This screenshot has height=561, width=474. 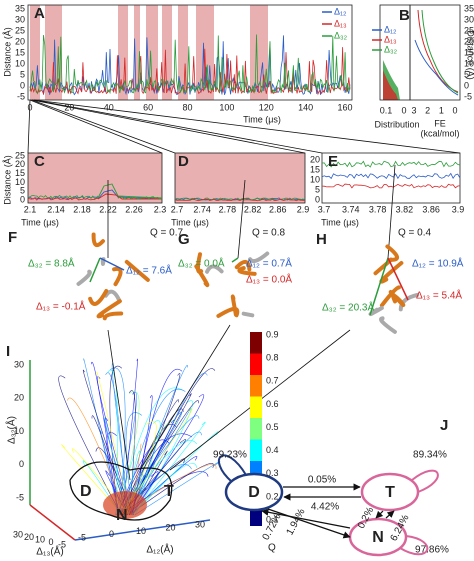 I want to click on basin-outline, so click(x=121, y=491).